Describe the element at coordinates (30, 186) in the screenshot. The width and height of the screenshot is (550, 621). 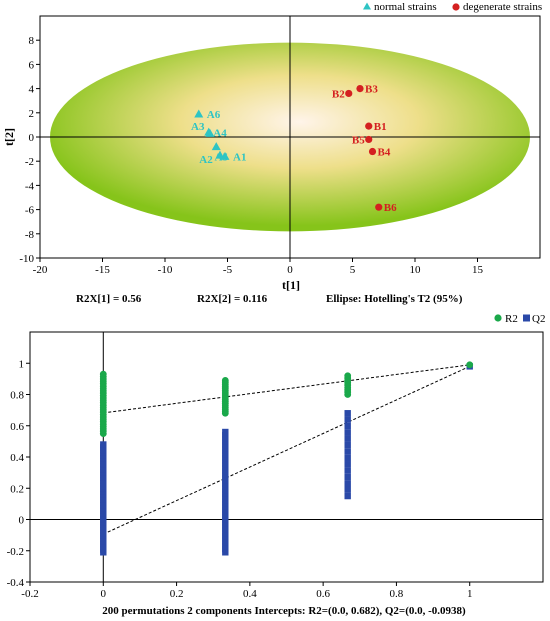
I see `y-tick-label: -4` at that location.